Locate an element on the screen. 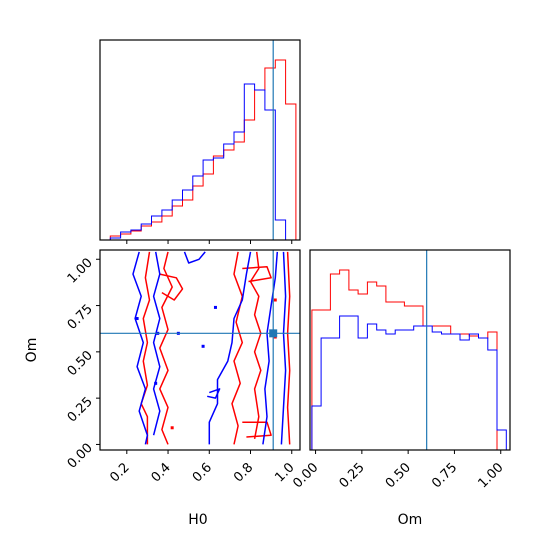 Image resolution: width=550 pixels, height=550 pixels. h0-histogram-frame is located at coordinates (200, 140).